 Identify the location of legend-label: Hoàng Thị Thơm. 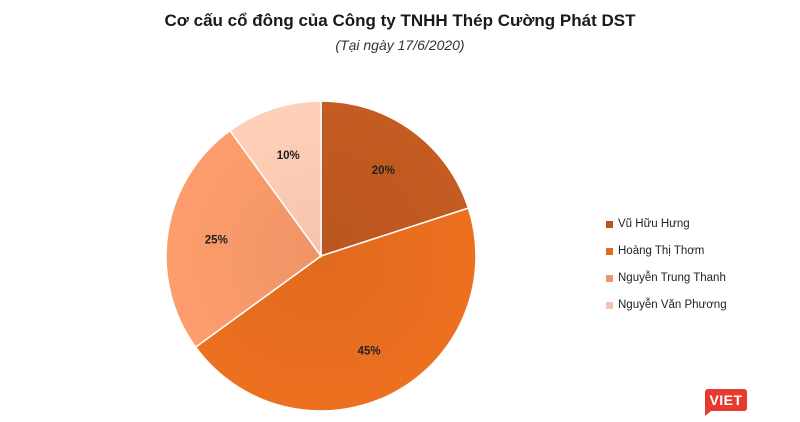
(661, 251).